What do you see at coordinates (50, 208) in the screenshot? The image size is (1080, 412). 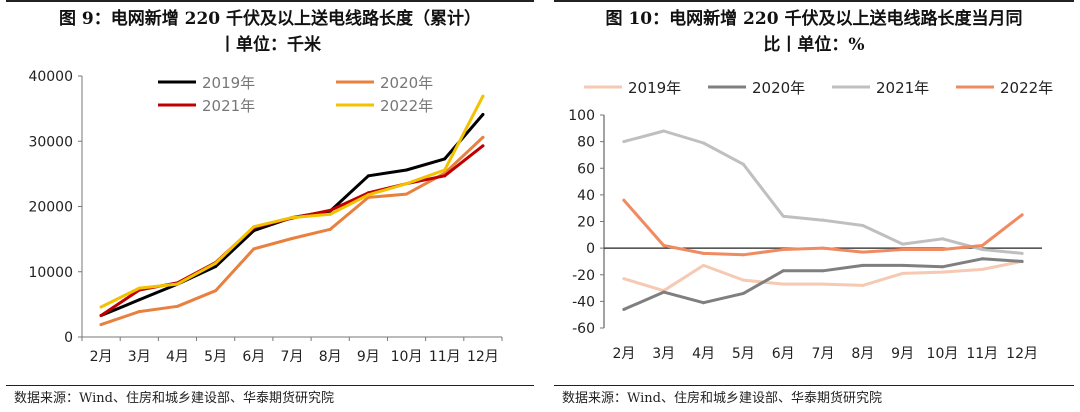 I see `y-tick-label: 20000` at bounding box center [50, 208].